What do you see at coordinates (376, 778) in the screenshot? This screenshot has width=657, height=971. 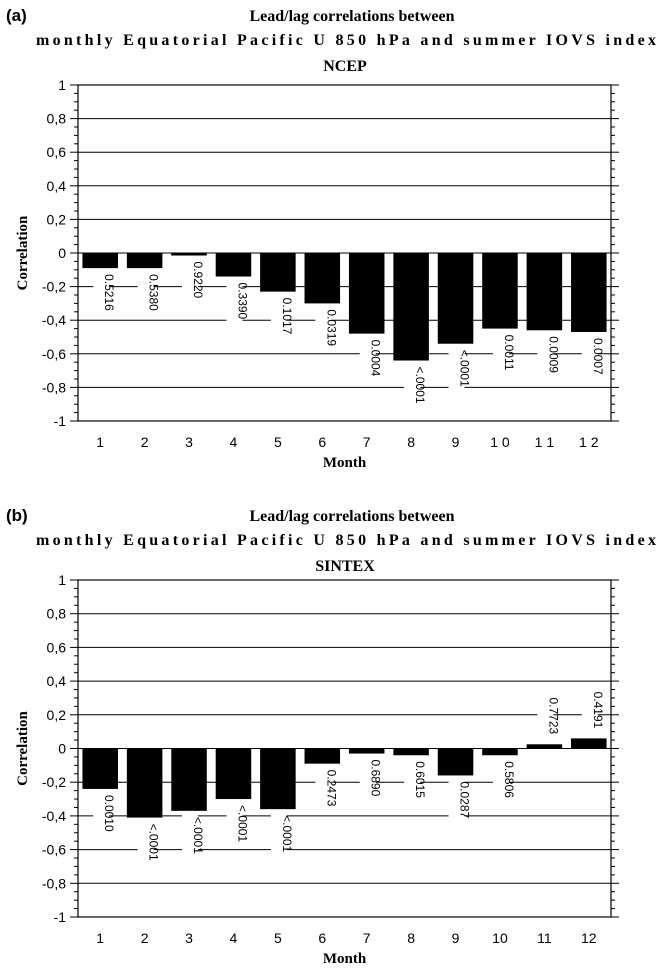 I see `p-value-label: 0.6890` at bounding box center [376, 778].